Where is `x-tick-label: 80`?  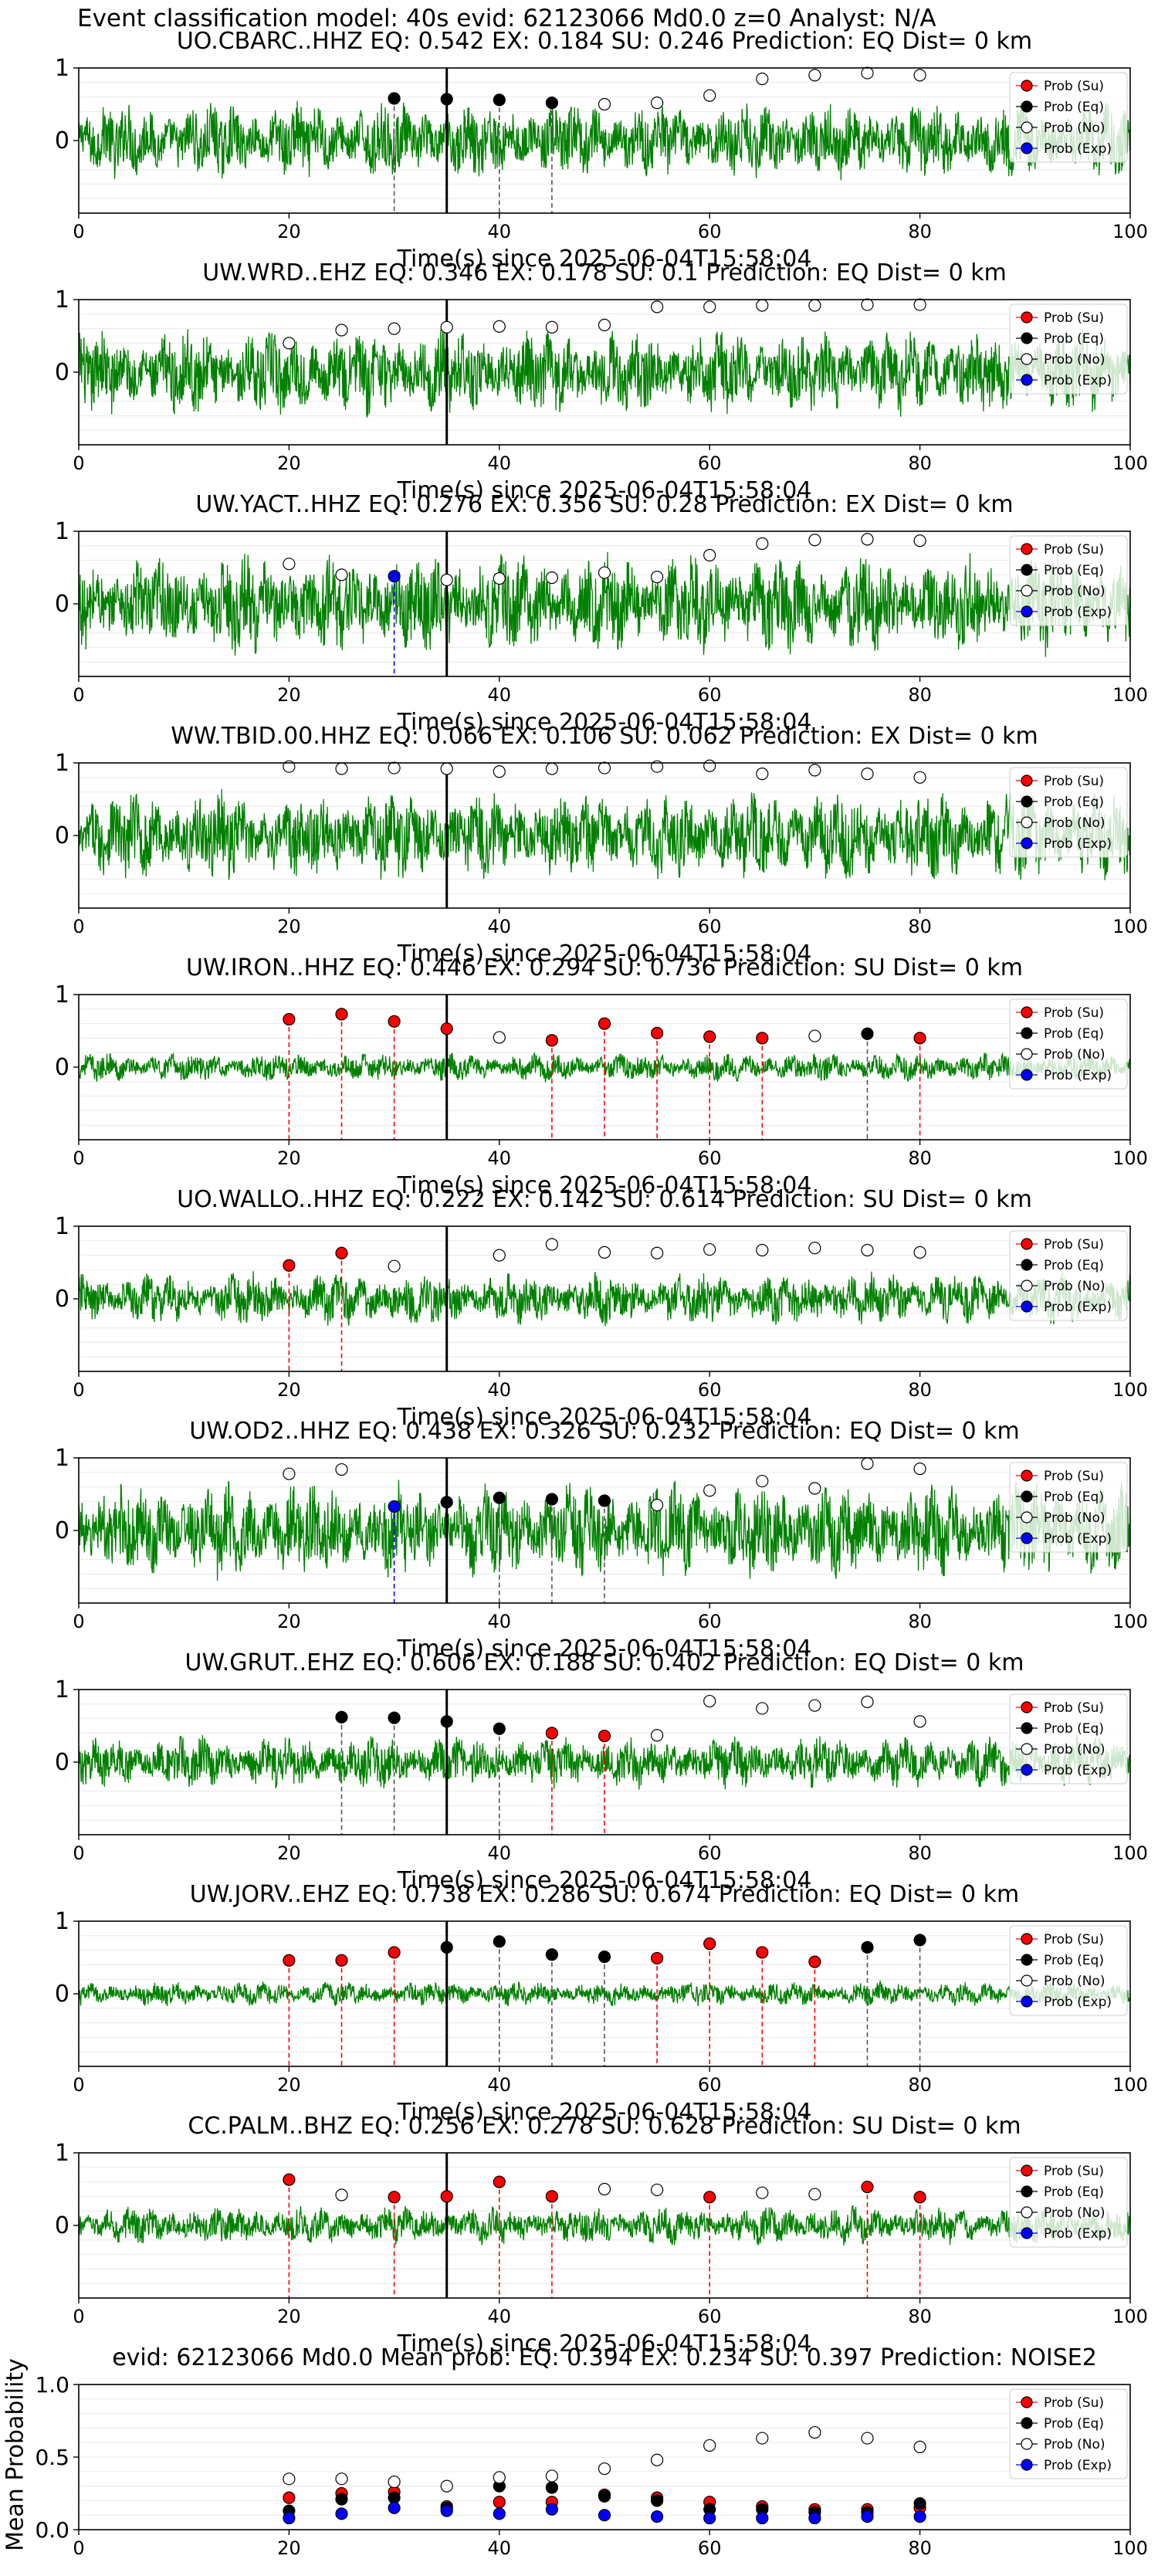 x-tick-label: 80 is located at coordinates (920, 2548).